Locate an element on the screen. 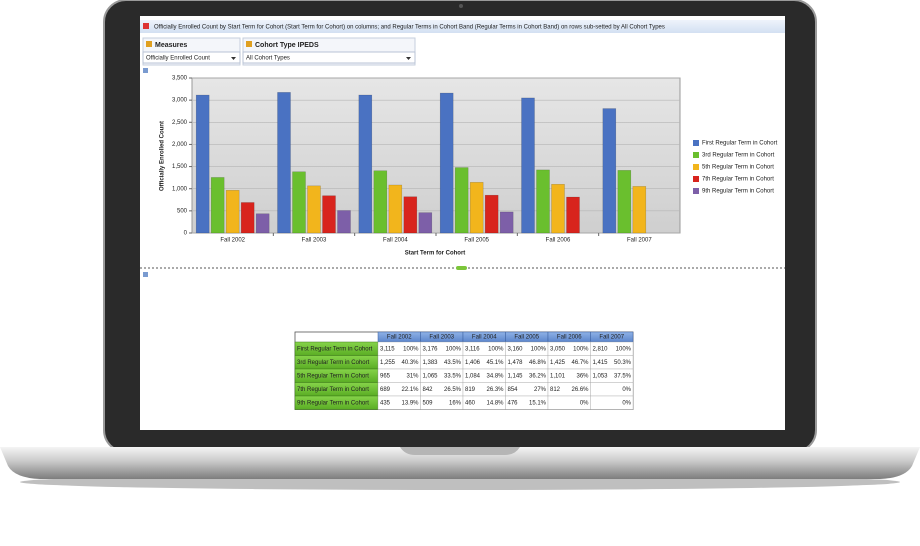 The height and width of the screenshot is (546, 920). cell-percent: 13.9% is located at coordinates (410, 403).